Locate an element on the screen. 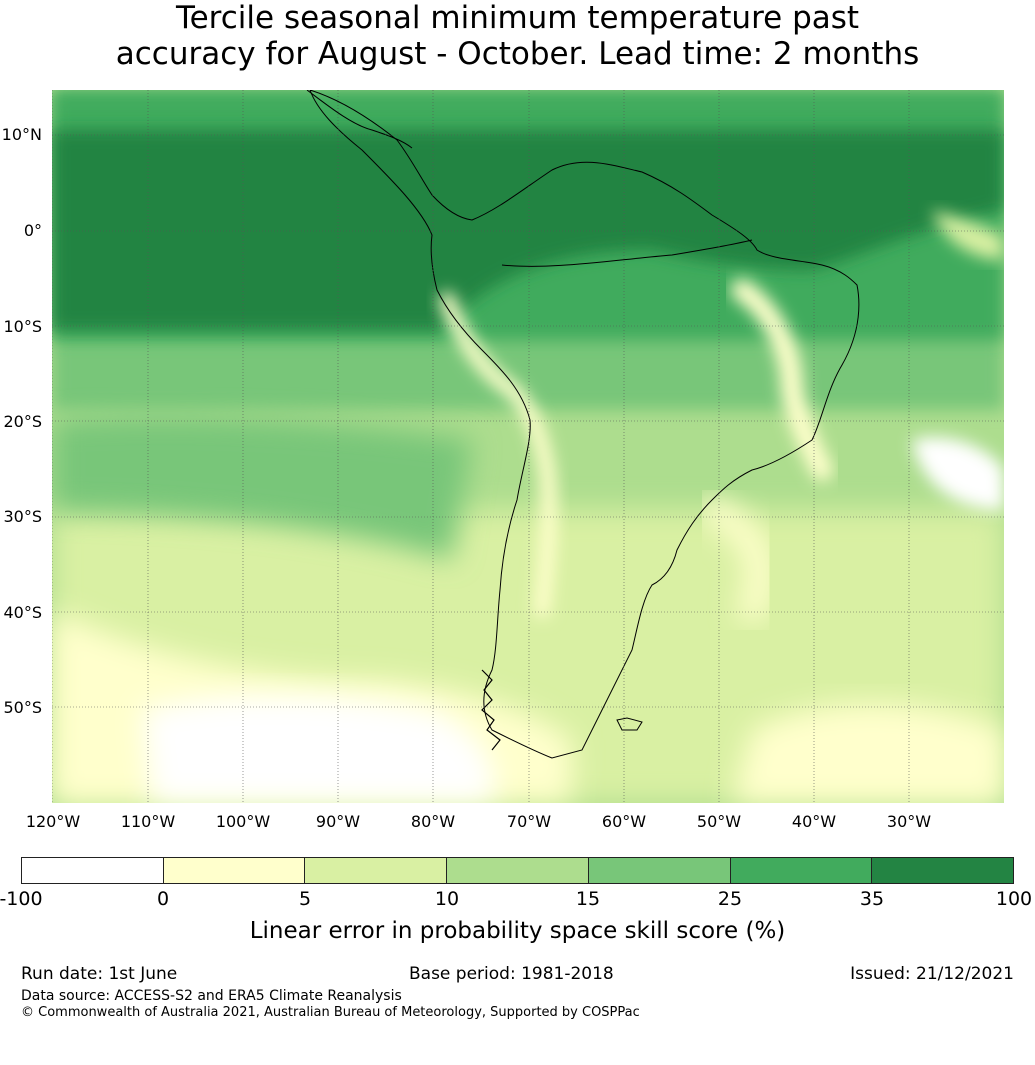 This screenshot has height=1065, width=1035. colorbar is located at coordinates (517, 870).